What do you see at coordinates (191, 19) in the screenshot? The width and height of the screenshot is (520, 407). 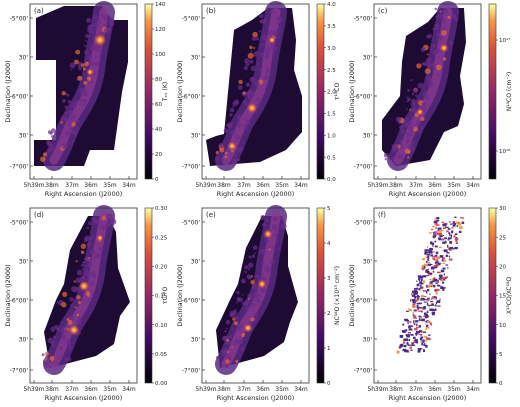 I see `y-tick-label: -5°00'` at bounding box center [191, 19].